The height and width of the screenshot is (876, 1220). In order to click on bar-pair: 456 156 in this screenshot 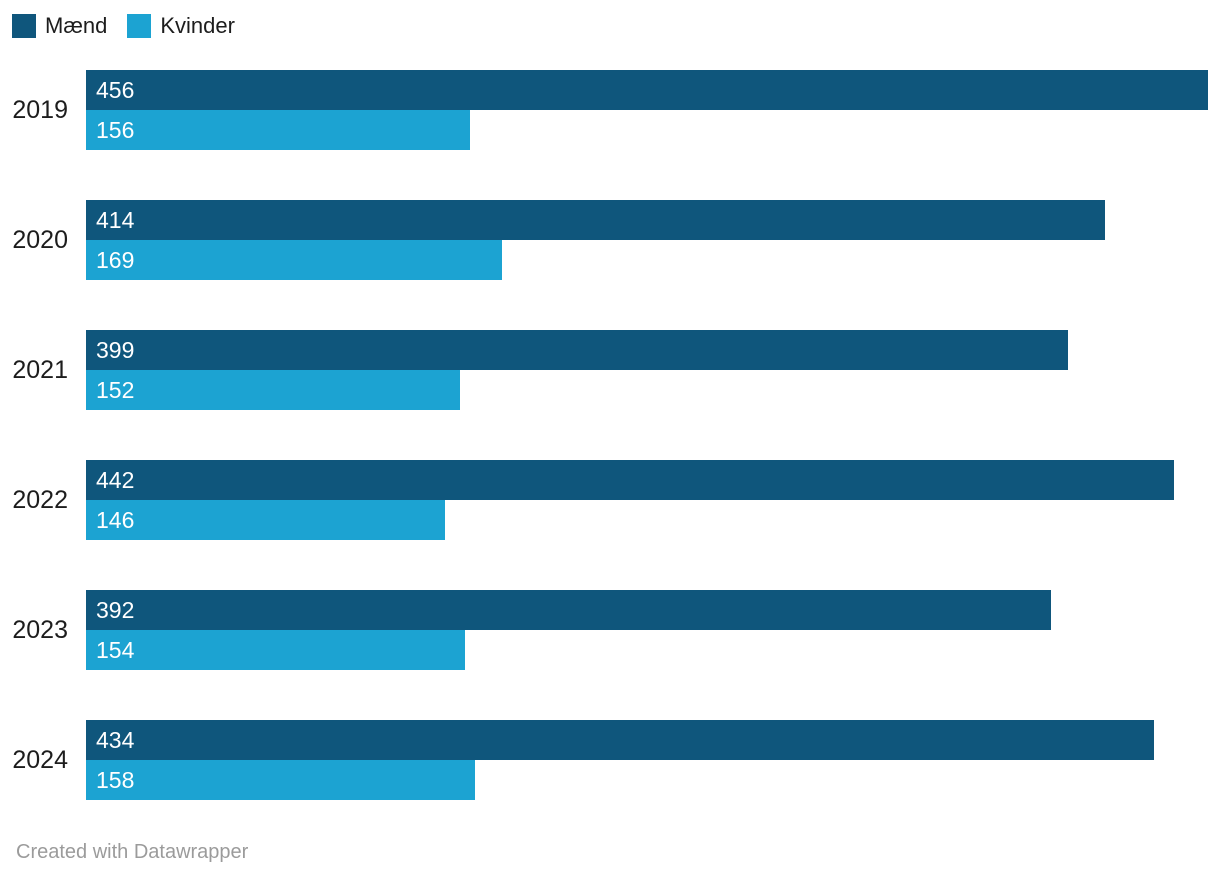, I will do `click(647, 110)`.